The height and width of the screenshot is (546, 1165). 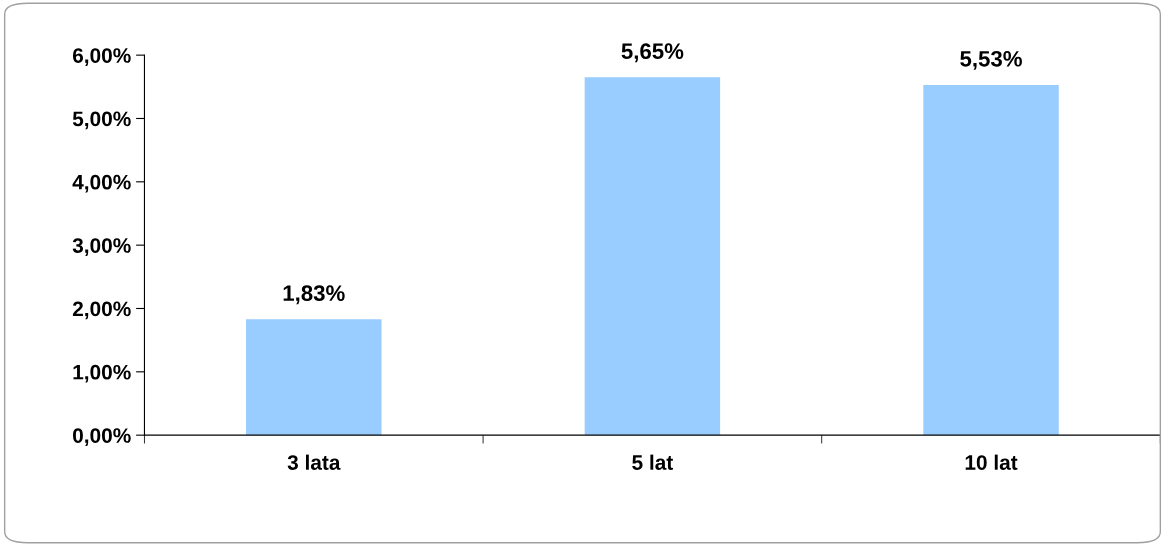 What do you see at coordinates (314, 462) in the screenshot?
I see `x-tick-label: 3 lata` at bounding box center [314, 462].